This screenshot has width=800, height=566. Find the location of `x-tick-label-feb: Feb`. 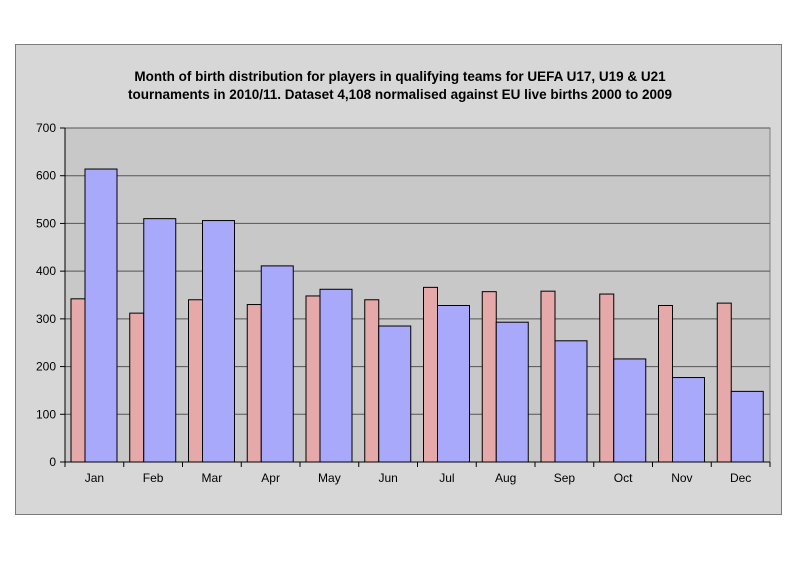

x-tick-label-feb: Feb is located at coordinates (153, 478).